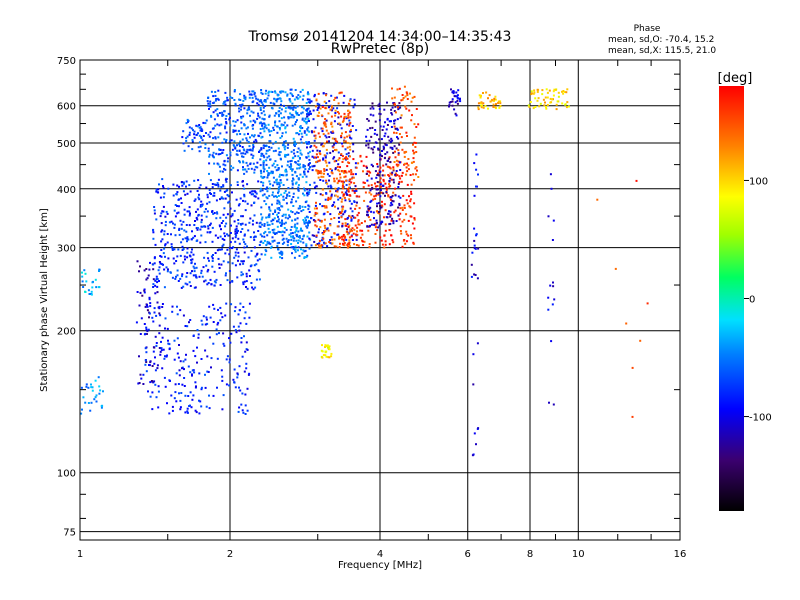 The height and width of the screenshot is (600, 800). Describe the element at coordinates (69, 533) in the screenshot. I see `y-tick-label: 75` at that location.